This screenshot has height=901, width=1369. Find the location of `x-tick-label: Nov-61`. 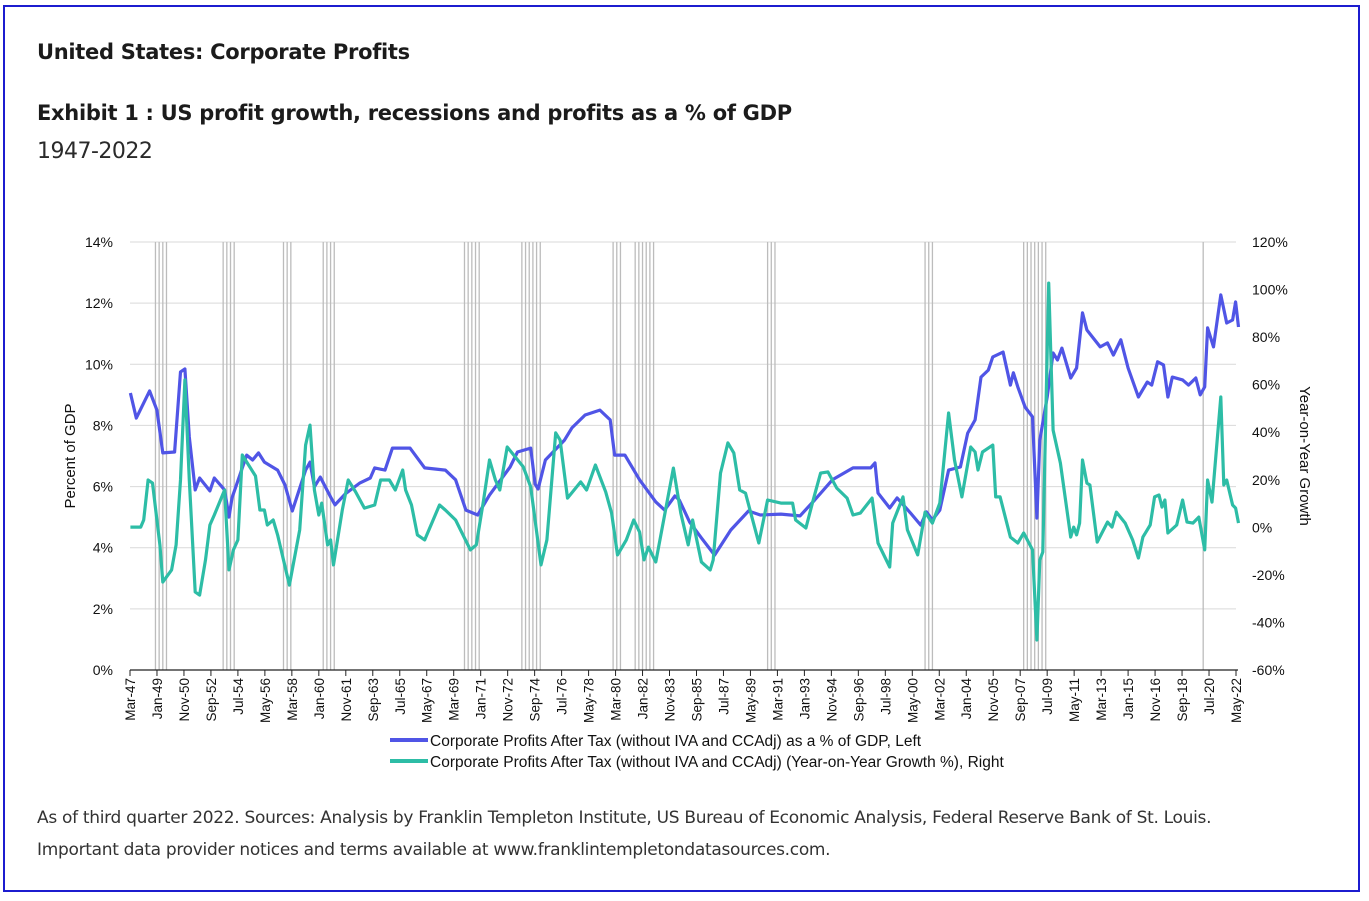

x-tick-label: Nov-61 is located at coordinates (346, 700).